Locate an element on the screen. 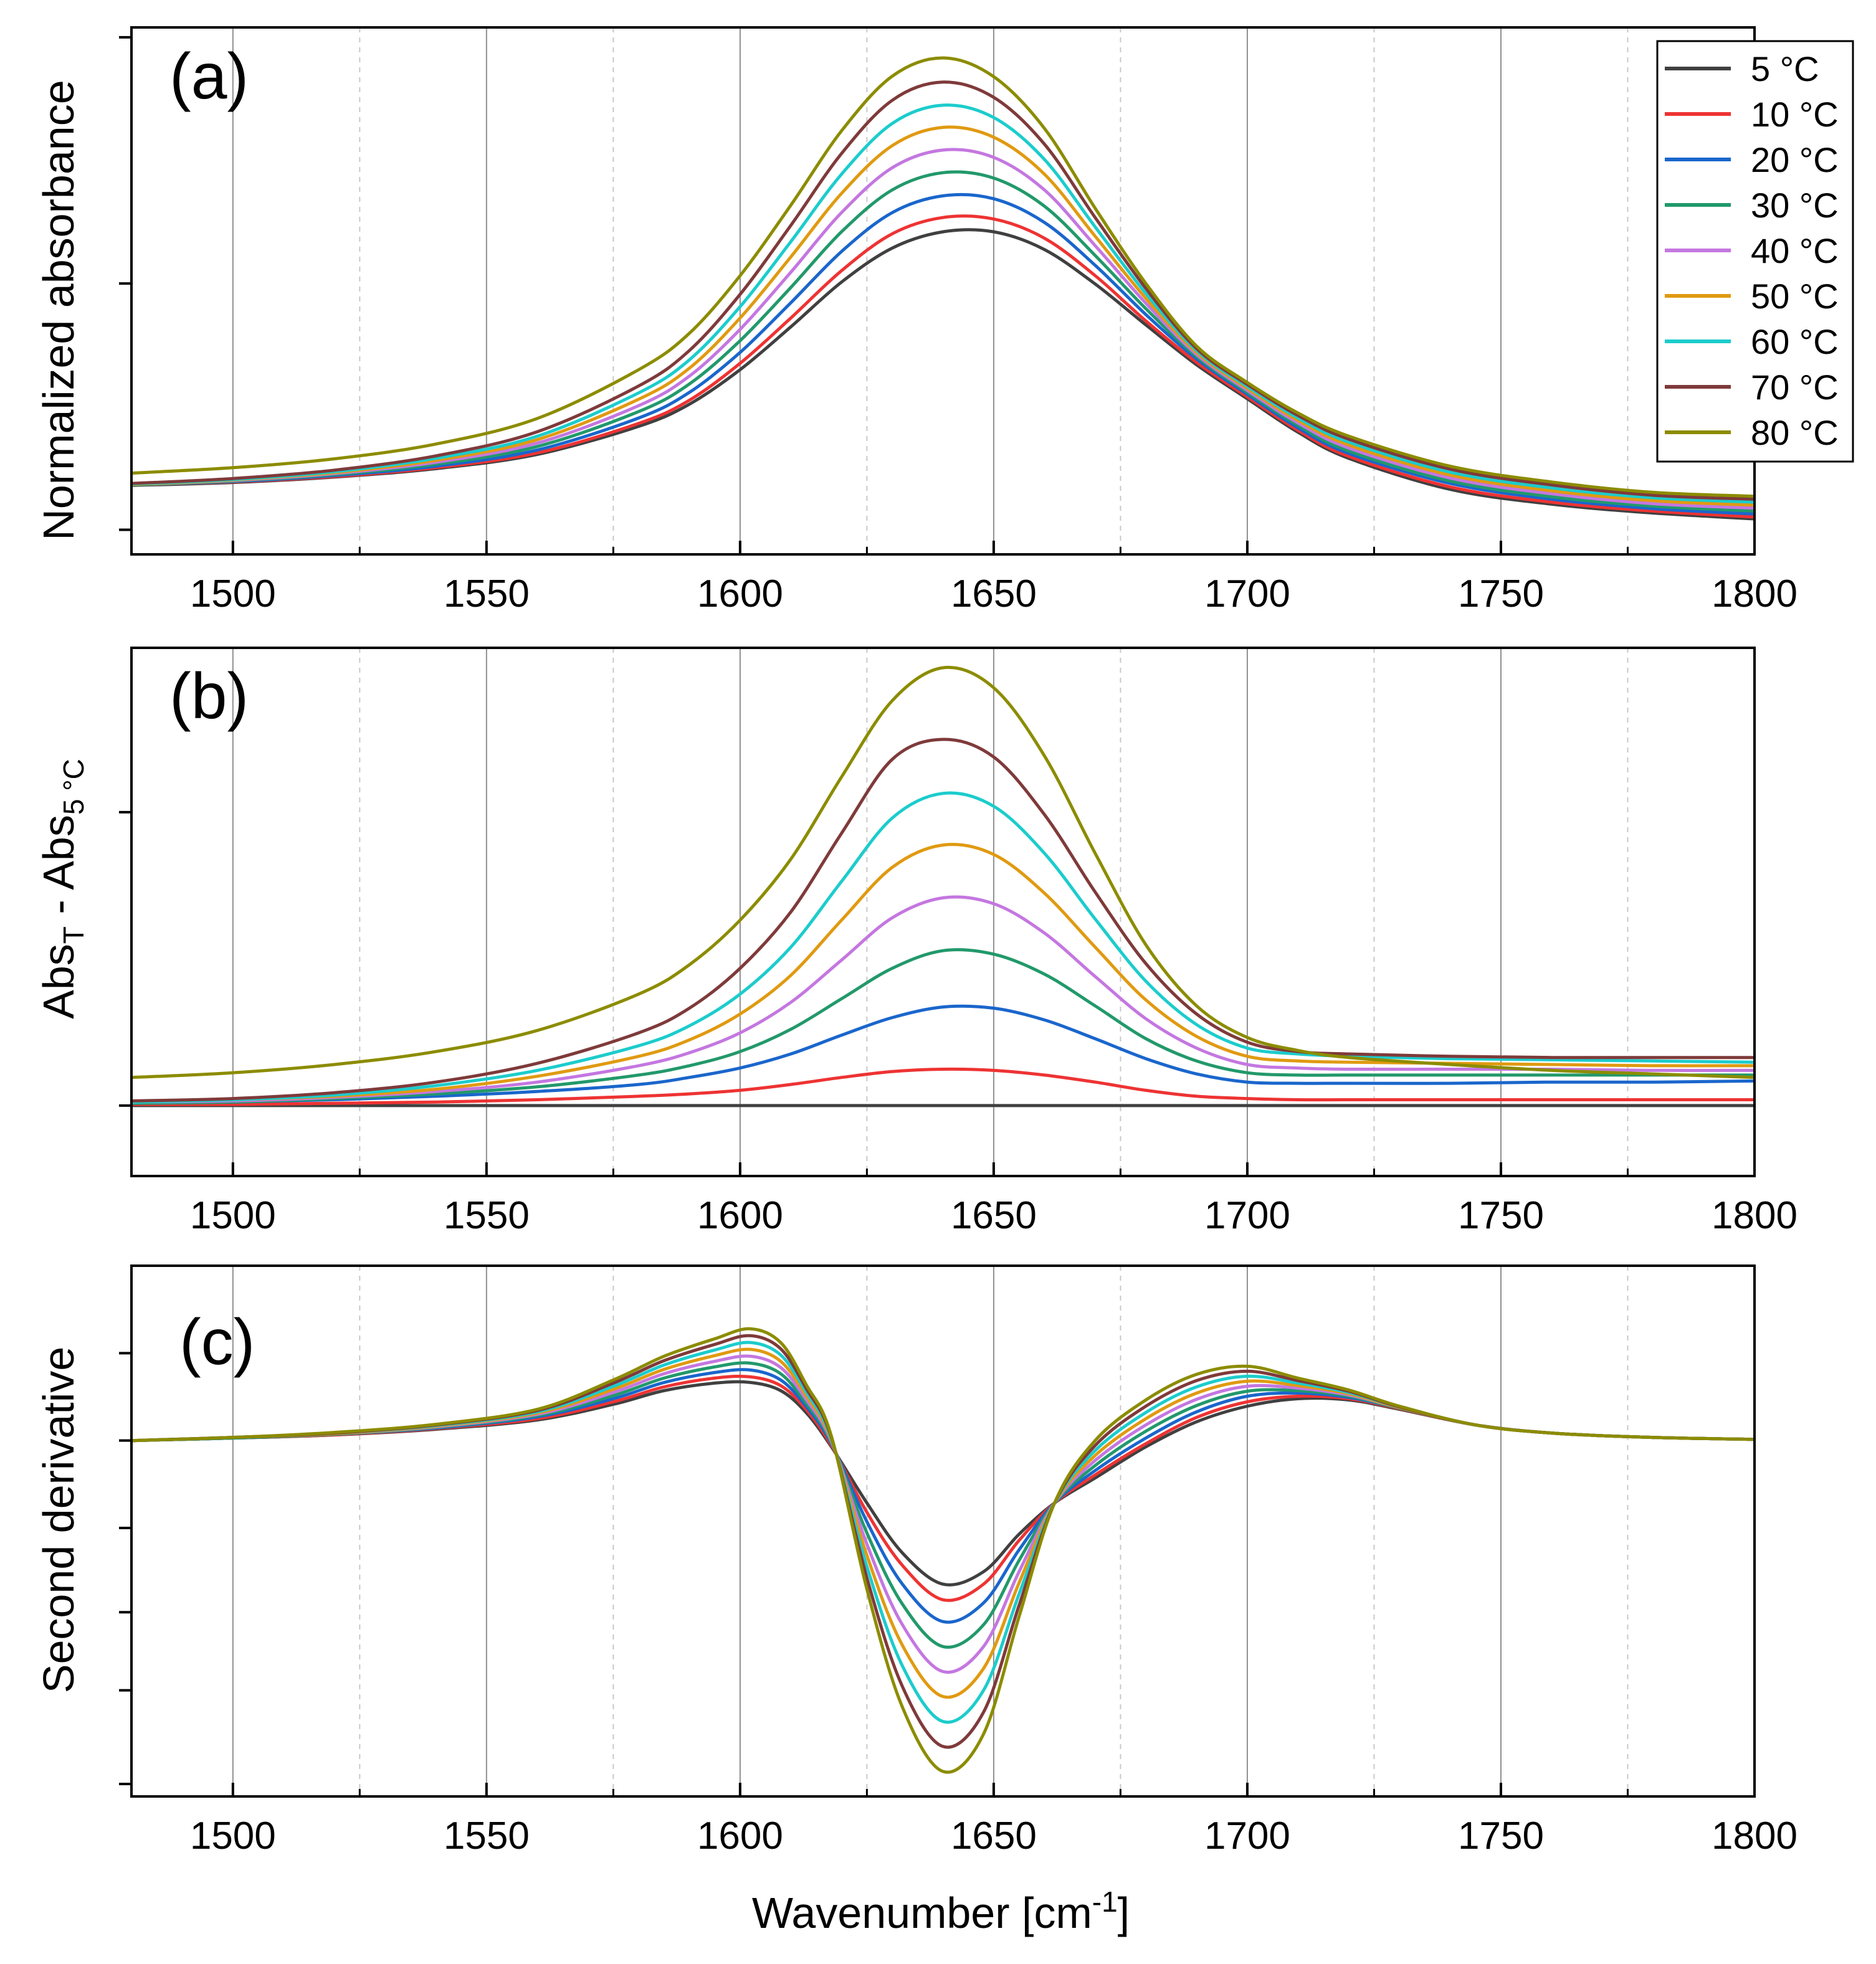 The height and width of the screenshot is (1964, 1876). legend-label: 10 °C is located at coordinates (1795, 114).